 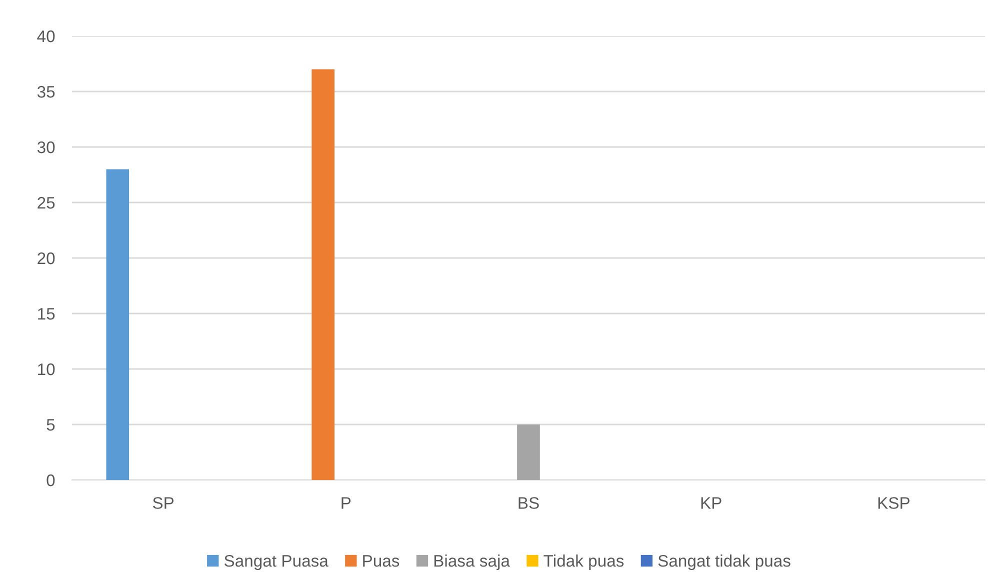 What do you see at coordinates (381, 561) in the screenshot?
I see `legend-label: Puas` at bounding box center [381, 561].